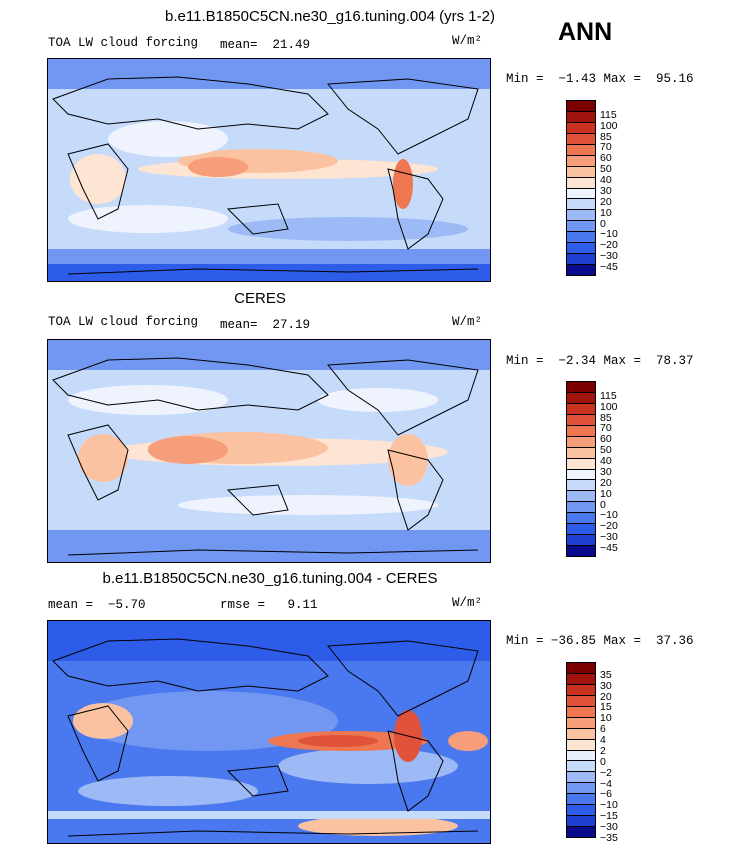 The width and height of the screenshot is (733, 852). I want to click on colorbar-tick-label: −20, so click(609, 245).